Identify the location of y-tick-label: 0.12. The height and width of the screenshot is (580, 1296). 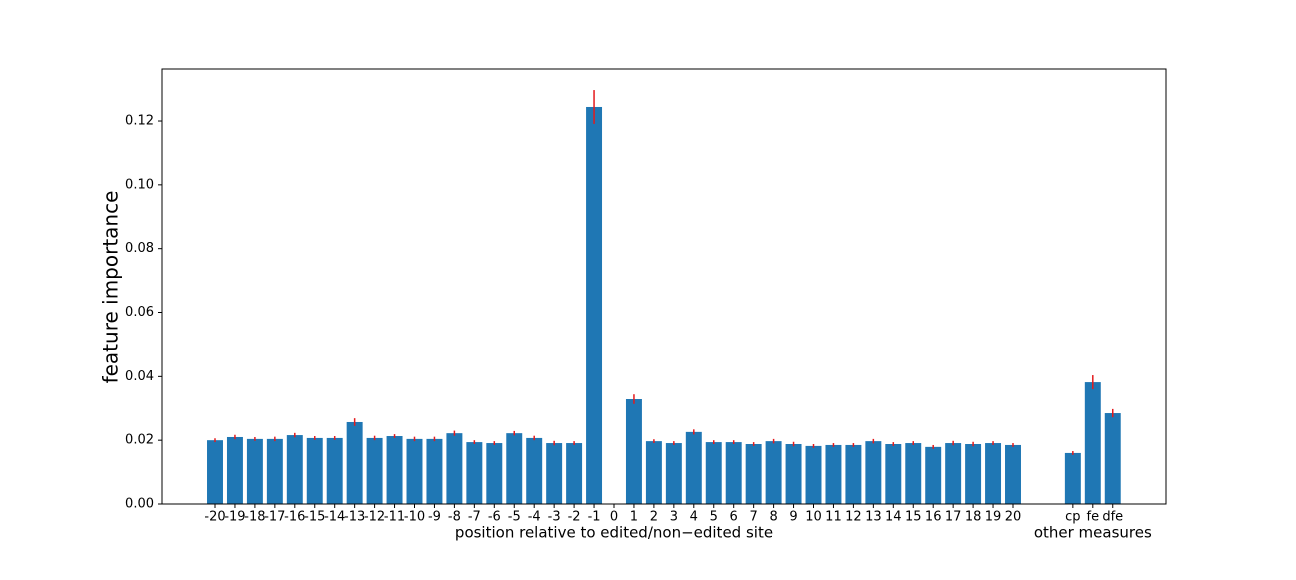
(139, 121).